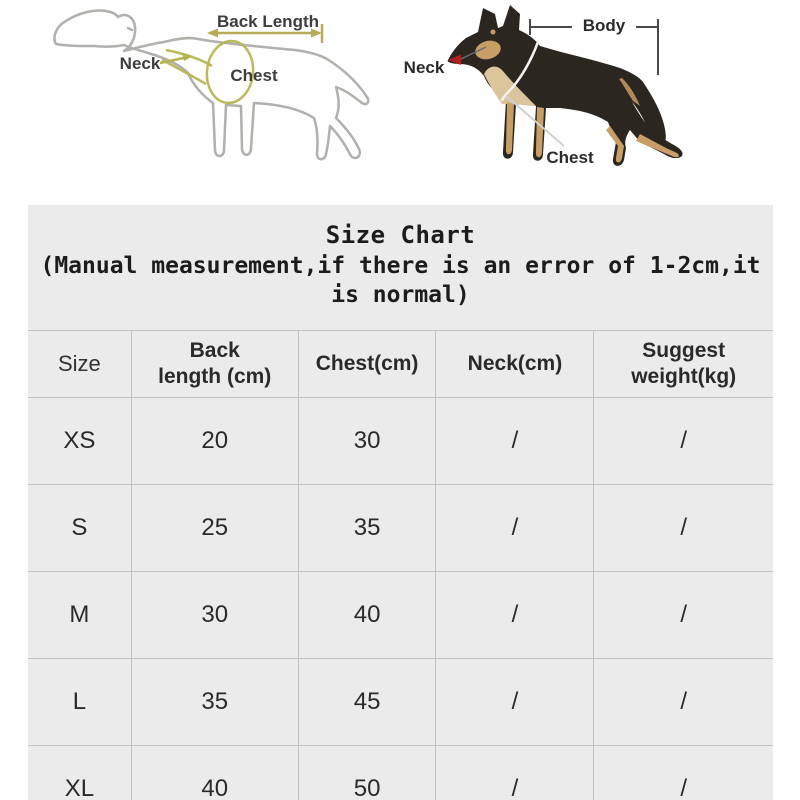  What do you see at coordinates (488, 50) in the screenshot?
I see `shepherd-cheek-patch` at bounding box center [488, 50].